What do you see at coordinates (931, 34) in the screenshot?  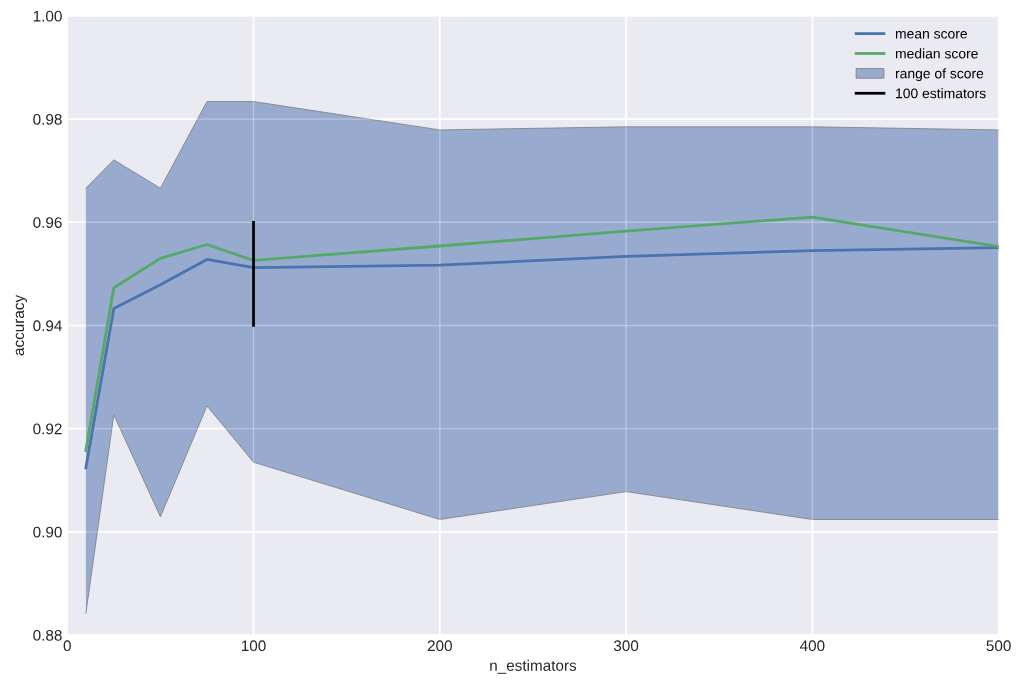 I see `legend-label: mean score` at bounding box center [931, 34].